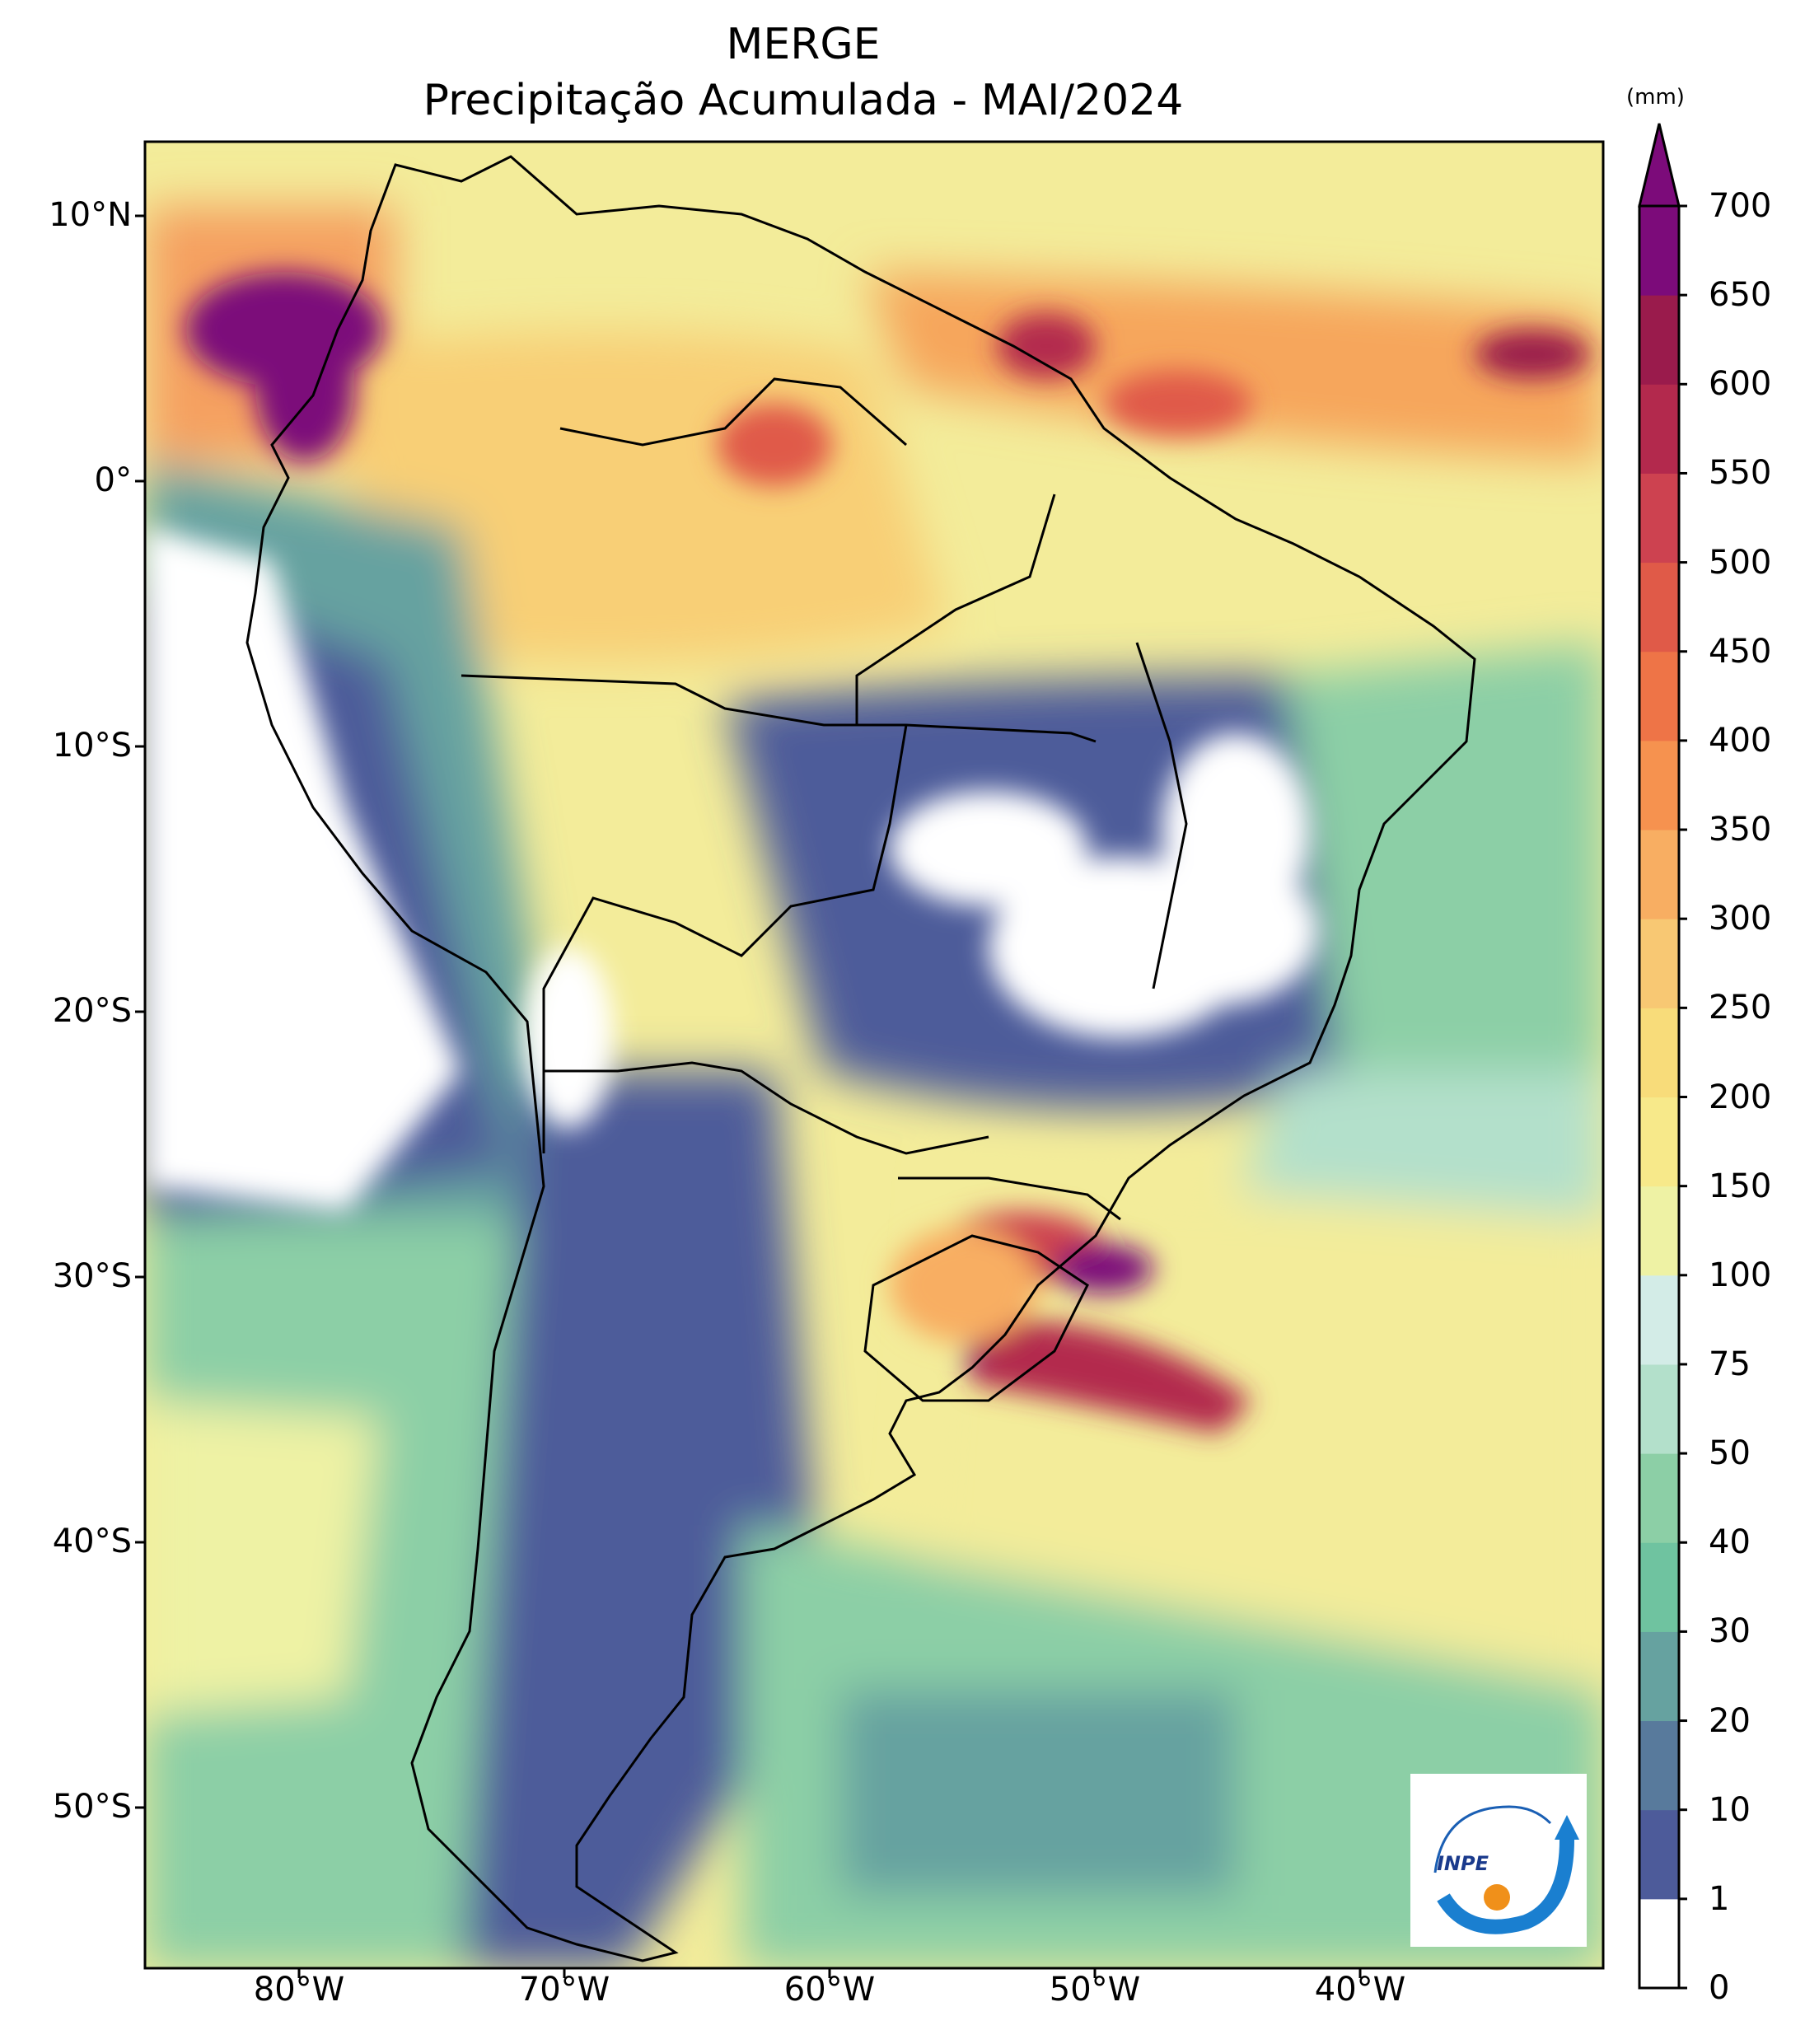 This screenshot has width=1805, height=2044. Describe the element at coordinates (1095, 1990) in the screenshot. I see `lon-label: 50°W` at that location.